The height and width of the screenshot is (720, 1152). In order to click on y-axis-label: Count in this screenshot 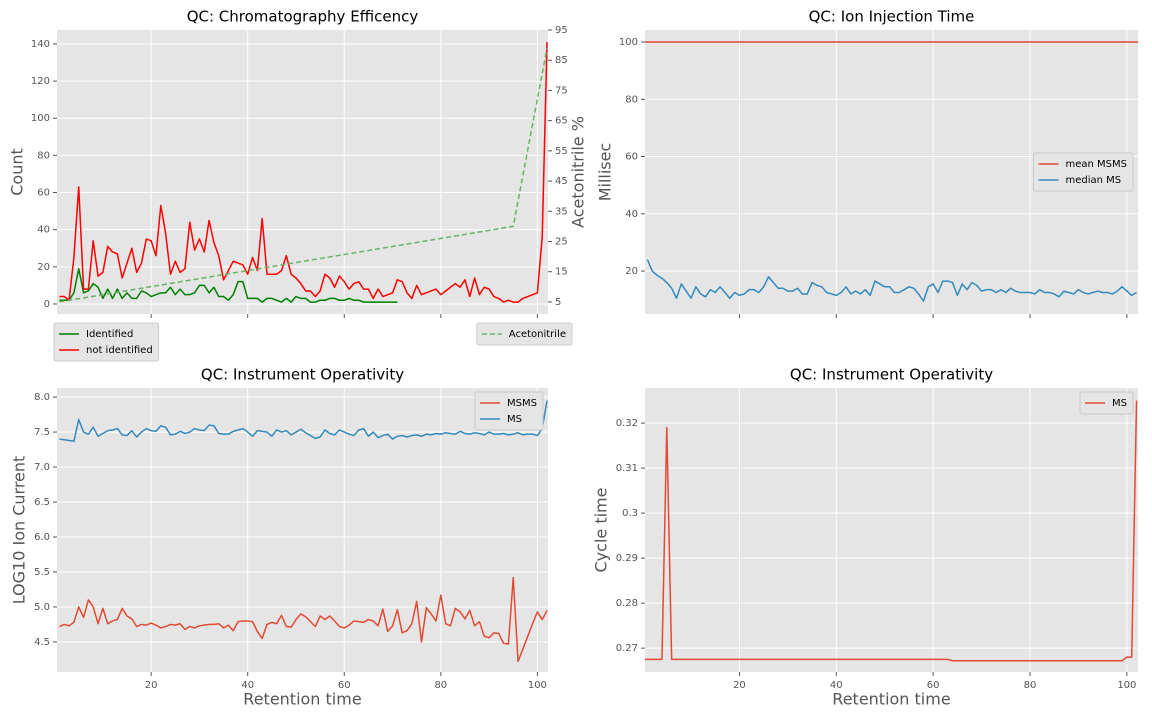, I will do `click(17, 172)`.